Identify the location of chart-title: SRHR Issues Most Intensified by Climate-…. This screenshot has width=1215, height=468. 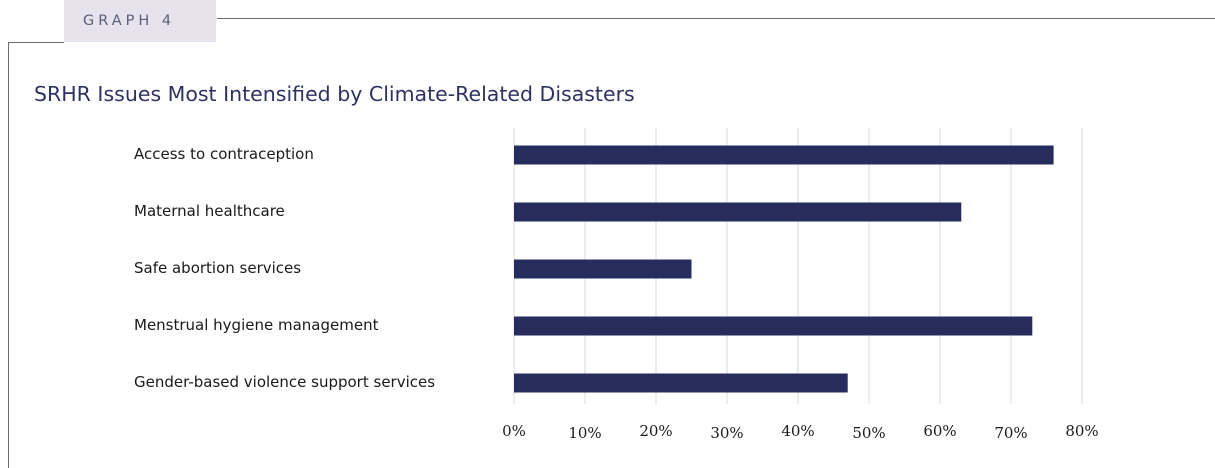
(334, 94).